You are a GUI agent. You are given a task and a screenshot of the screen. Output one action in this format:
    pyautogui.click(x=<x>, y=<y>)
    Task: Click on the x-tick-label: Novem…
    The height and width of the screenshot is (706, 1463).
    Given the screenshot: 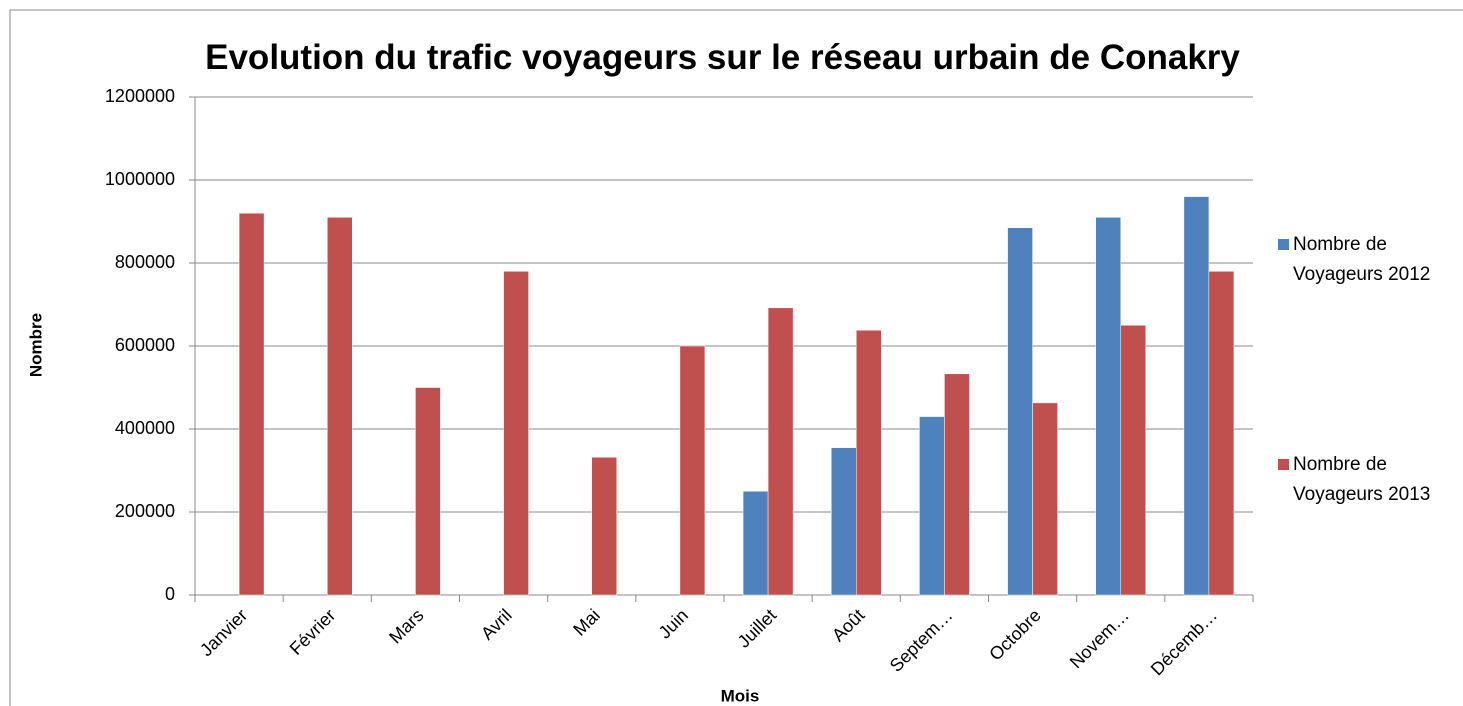 What is the action you would take?
    pyautogui.click(x=1099, y=638)
    